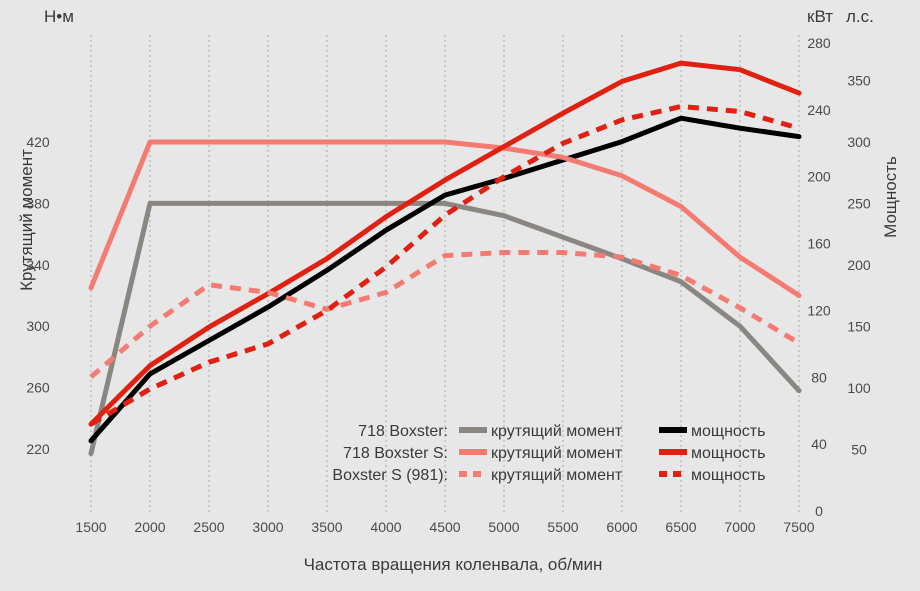 The width and height of the screenshot is (920, 591). What do you see at coordinates (395, 453) in the screenshot?
I see `legend-model-label: 718 Boxster S:` at bounding box center [395, 453].